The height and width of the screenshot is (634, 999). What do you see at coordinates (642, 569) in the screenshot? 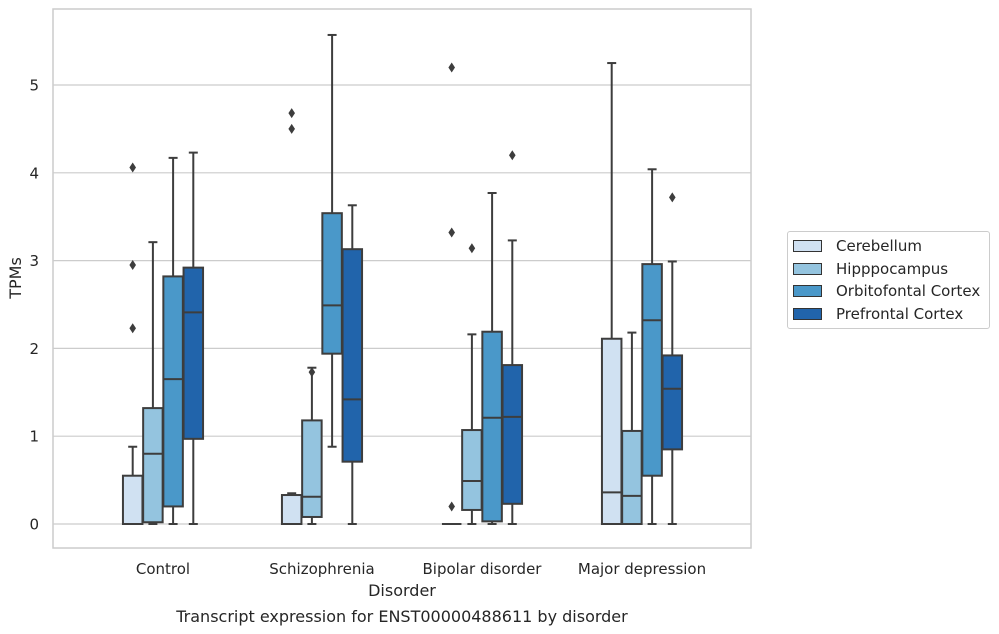
I see `x-tick-label: Major depression` at bounding box center [642, 569].